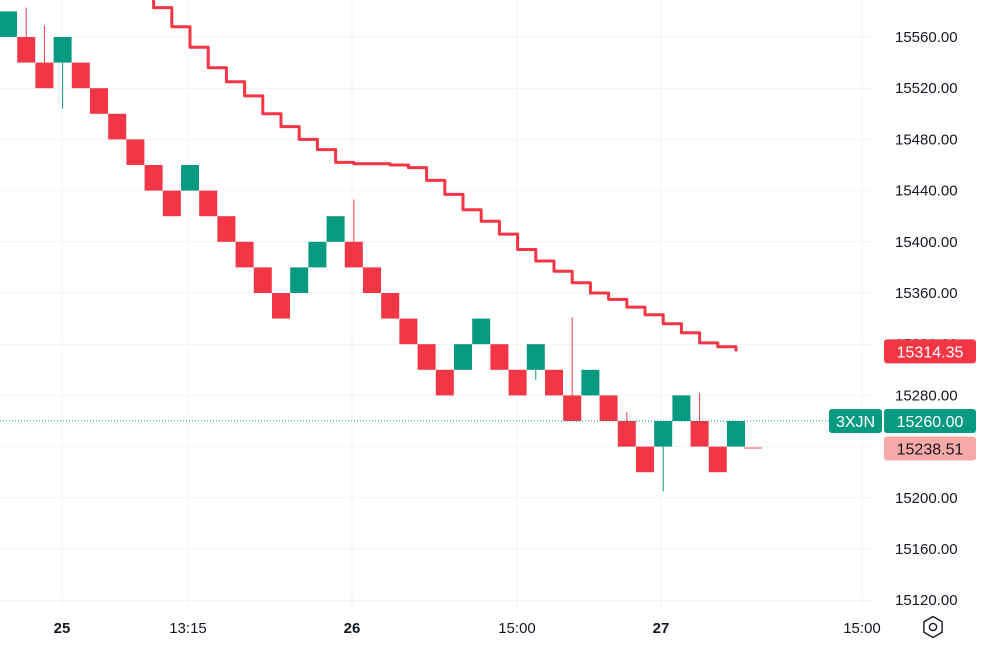 Image resolution: width=985 pixels, height=651 pixels. I want to click on price-tags: 15314.35 3XJN 15260.00 15238.51, so click(902, 400).